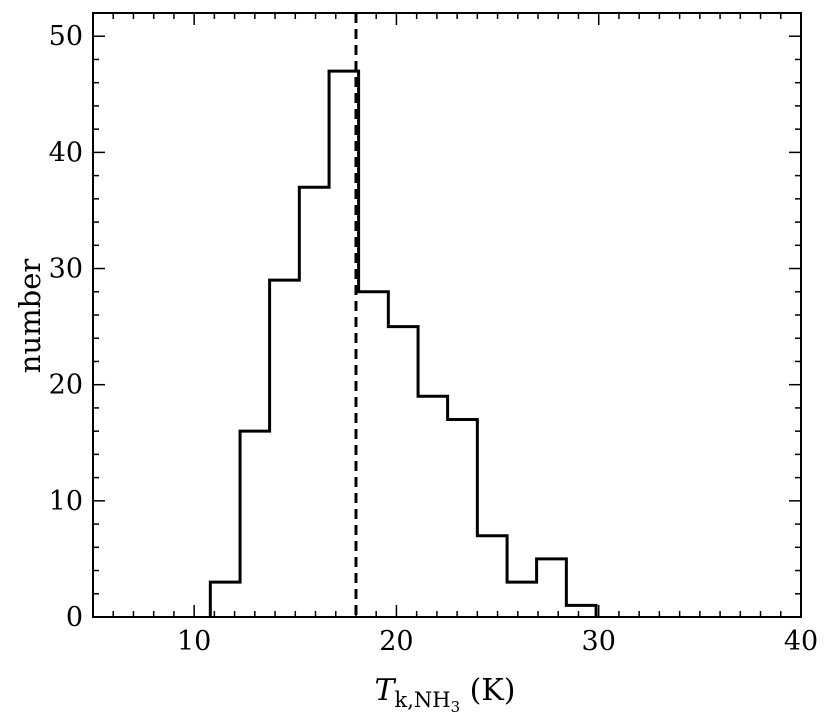  I want to click on x-tick-label: 20, so click(396, 641).